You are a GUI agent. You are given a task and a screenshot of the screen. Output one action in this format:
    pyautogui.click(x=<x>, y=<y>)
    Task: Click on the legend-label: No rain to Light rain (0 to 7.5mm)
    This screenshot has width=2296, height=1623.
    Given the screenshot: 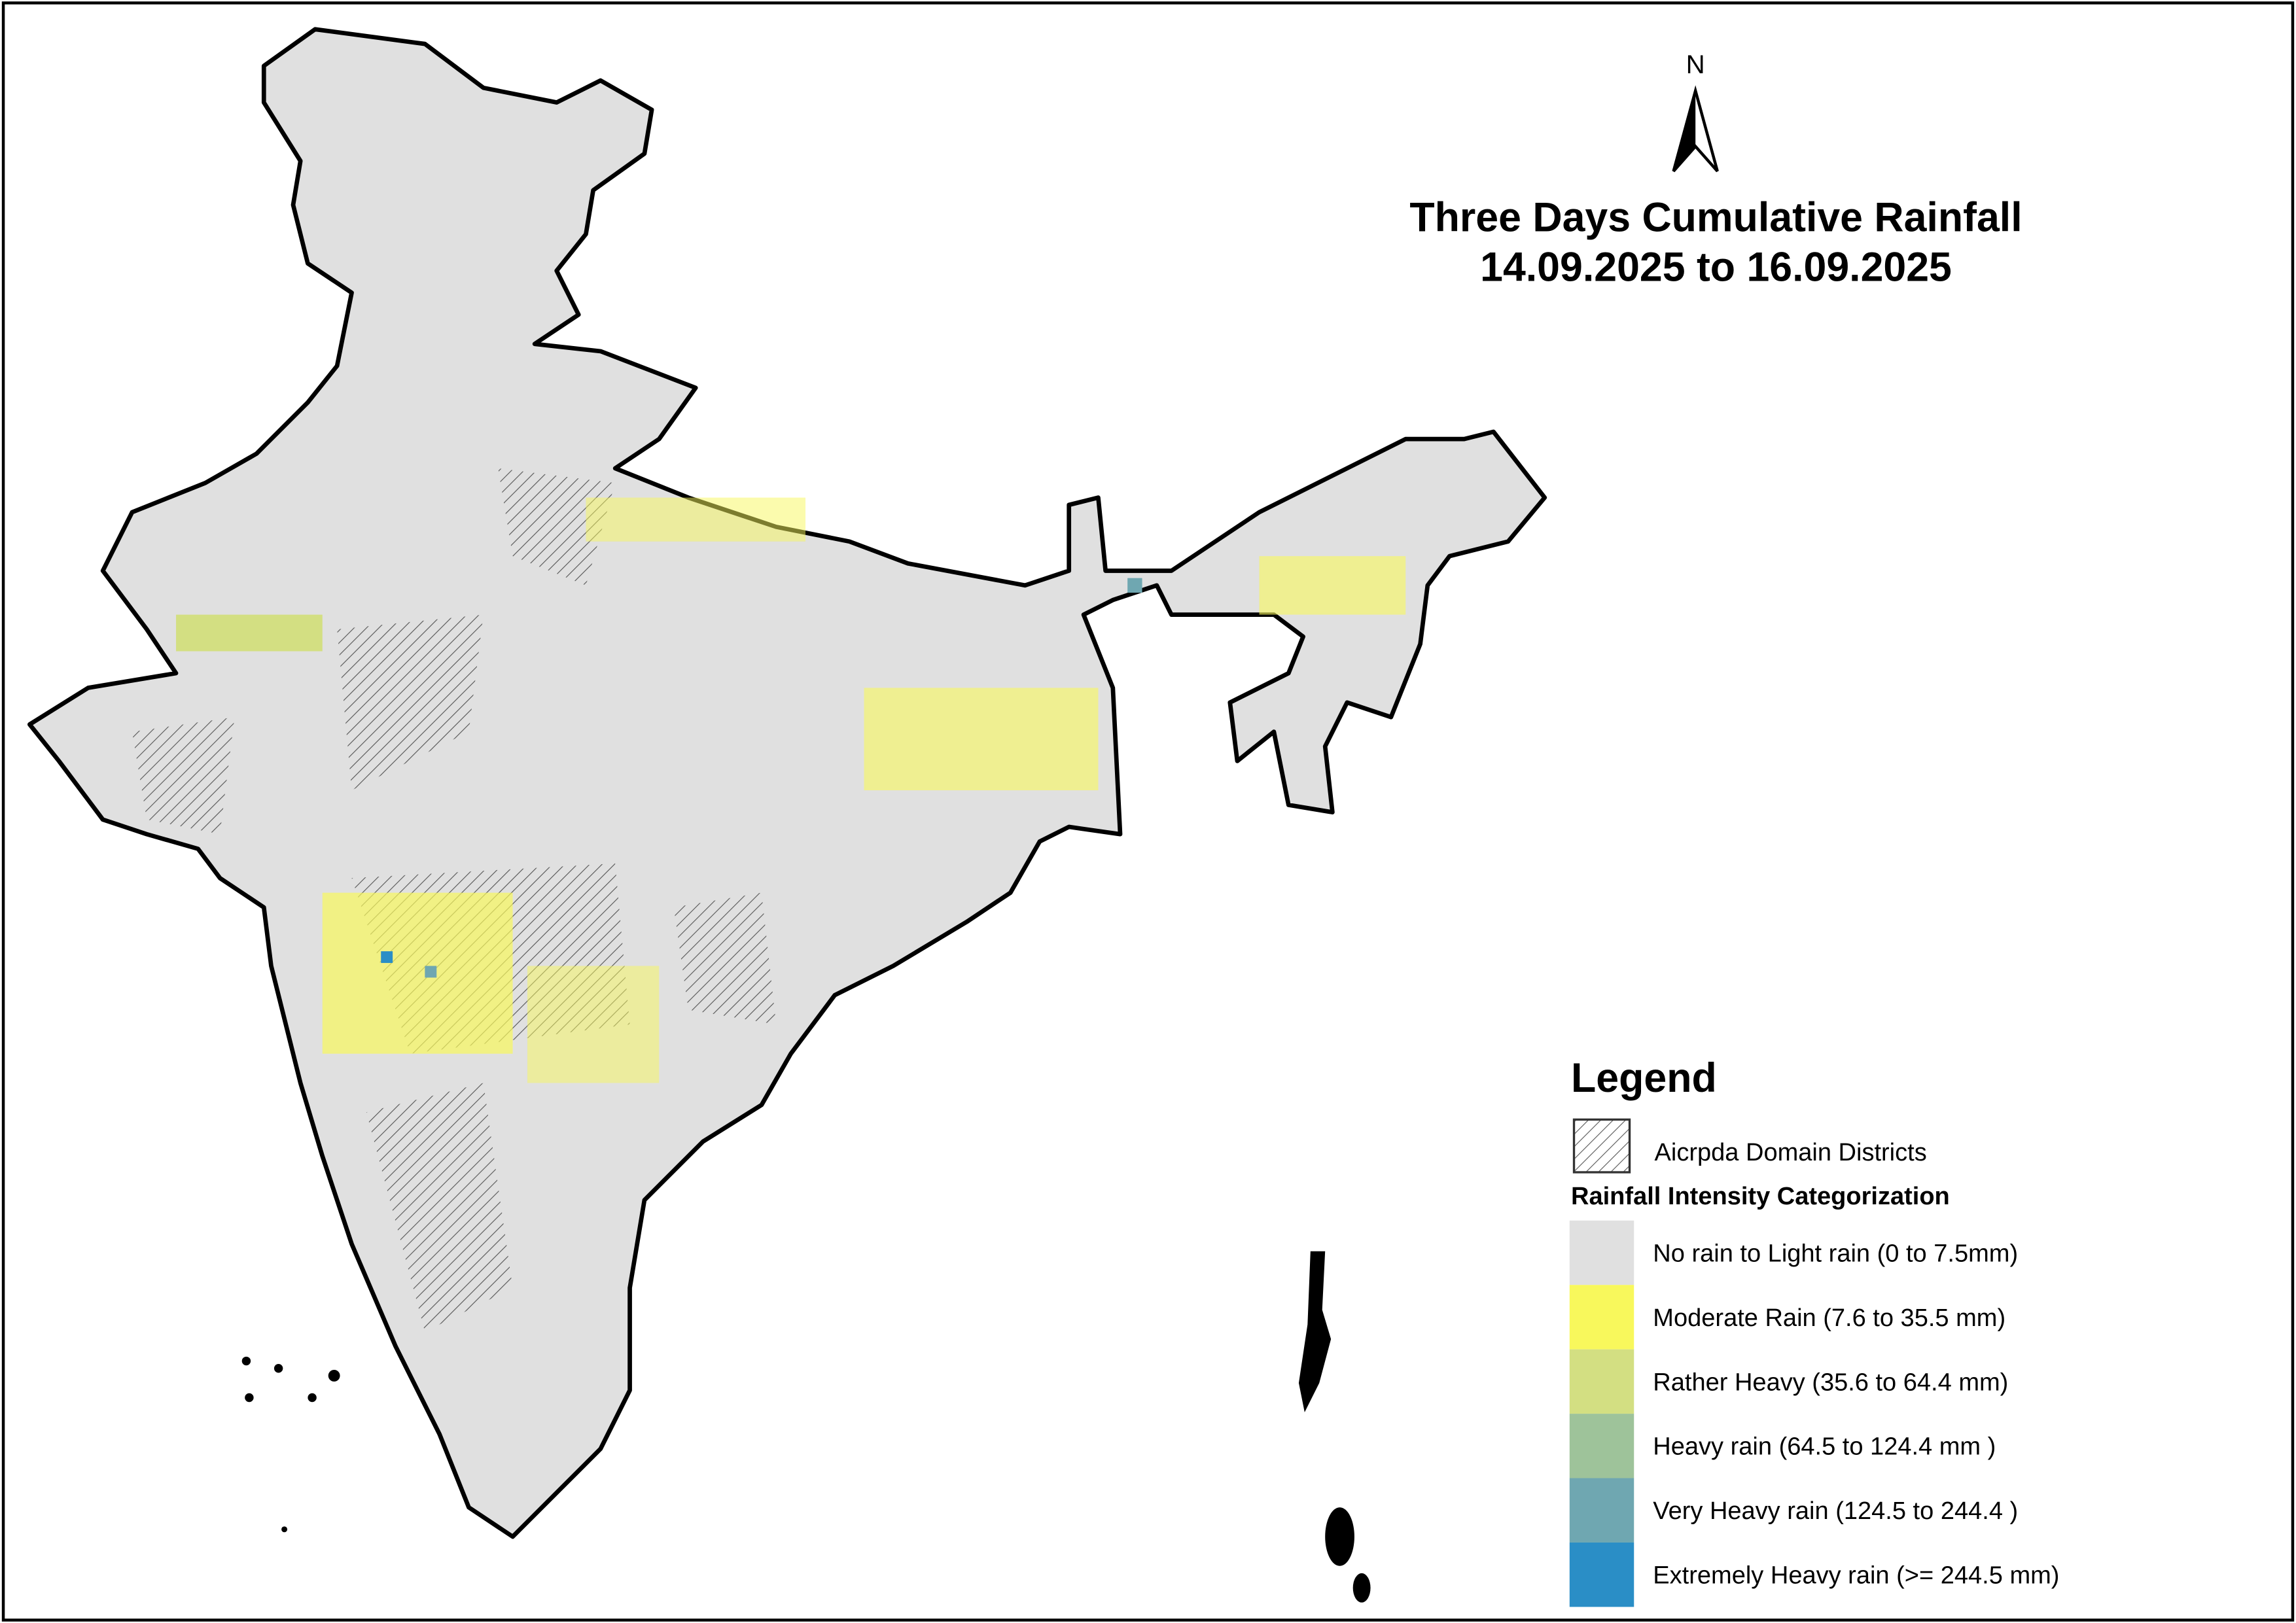 What is the action you would take?
    pyautogui.click(x=1835, y=1253)
    